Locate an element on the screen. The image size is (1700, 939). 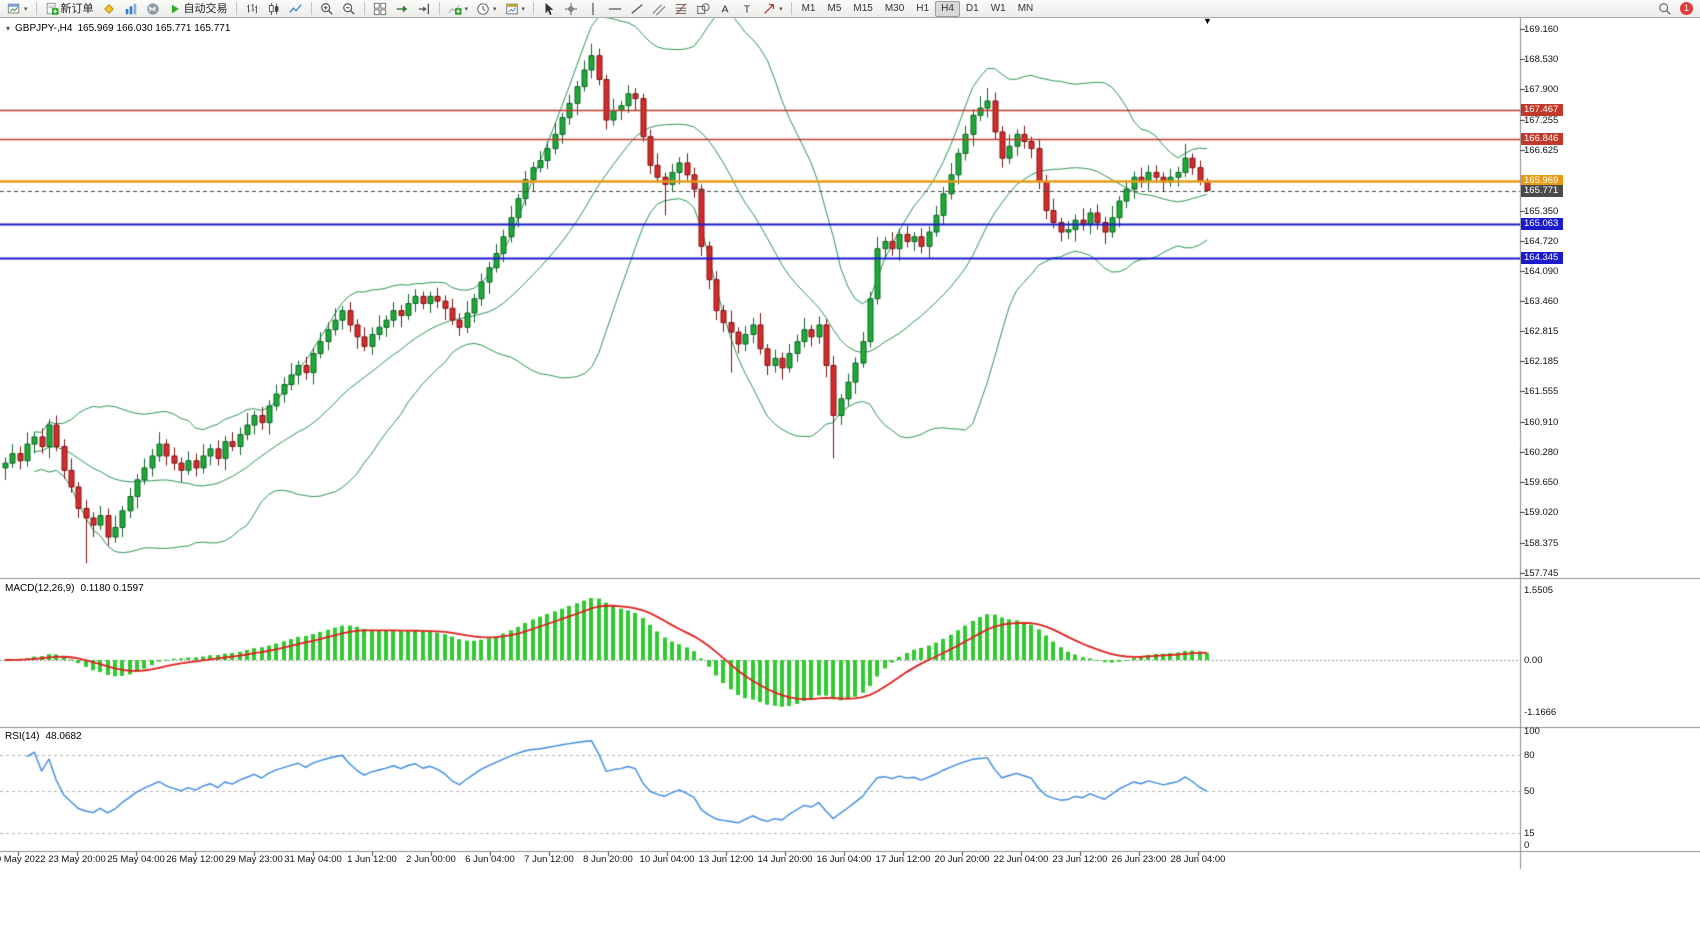
timeframe-m15-button: M15 is located at coordinates (863, 8).